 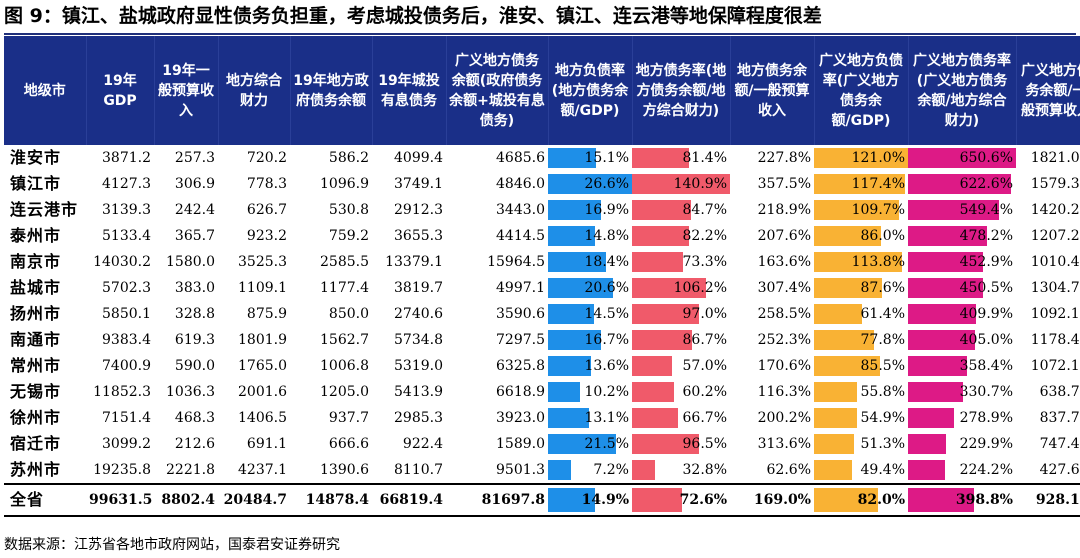 I want to click on bar-value-label: 229.9%, so click(x=986, y=444).